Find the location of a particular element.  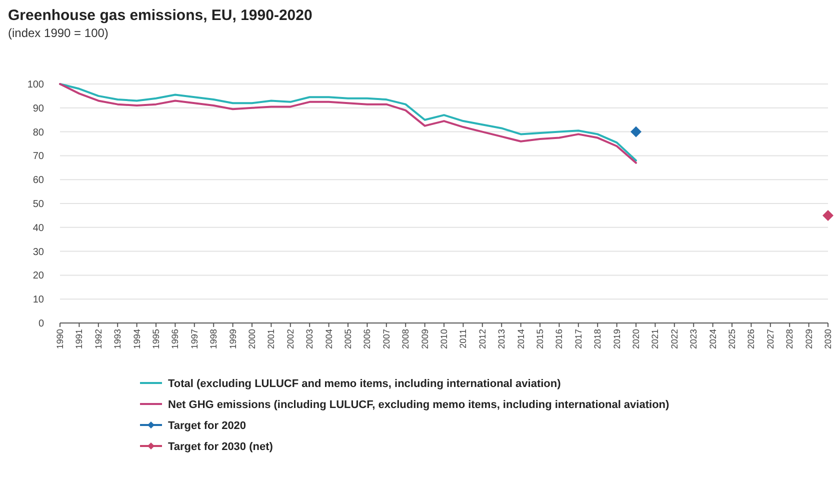

x-tick-label: 1997 is located at coordinates (194, 339).